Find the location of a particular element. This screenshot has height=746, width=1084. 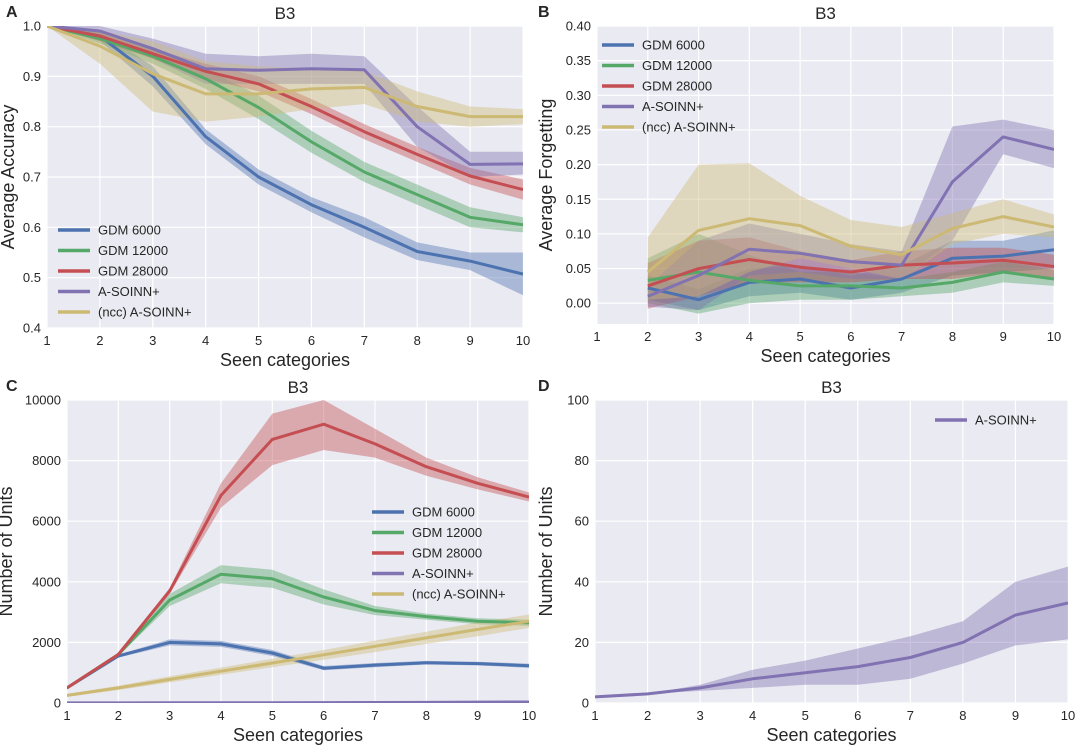

y-tick-label: 0.40 is located at coordinates (578, 26).